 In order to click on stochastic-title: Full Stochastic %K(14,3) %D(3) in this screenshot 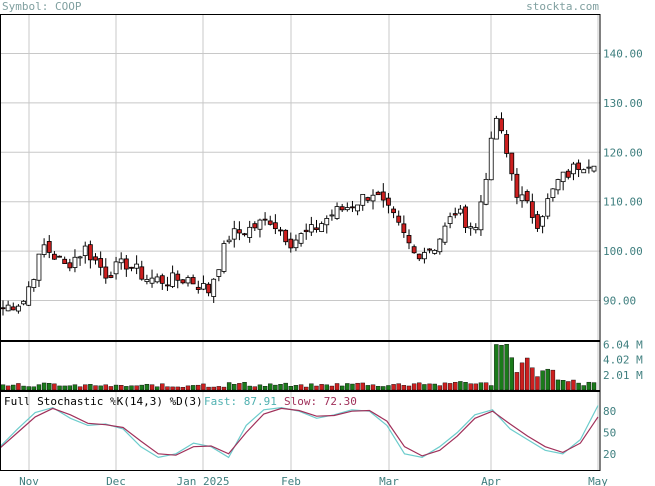, I will do `click(103, 401)`.